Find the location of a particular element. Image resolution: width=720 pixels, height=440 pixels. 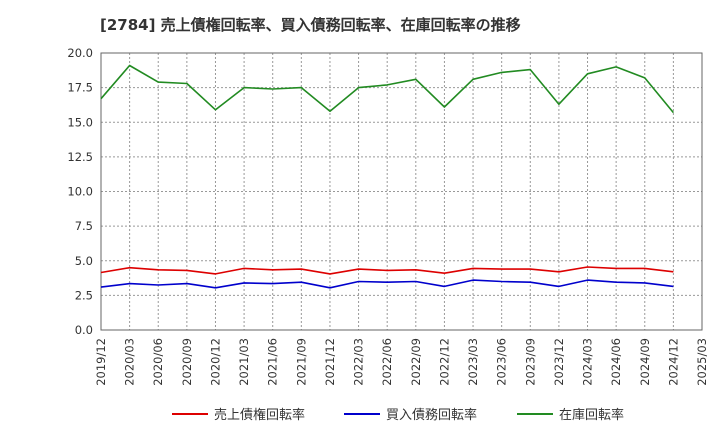

x-tick-label: 2025/03 is located at coordinates (702, 362).